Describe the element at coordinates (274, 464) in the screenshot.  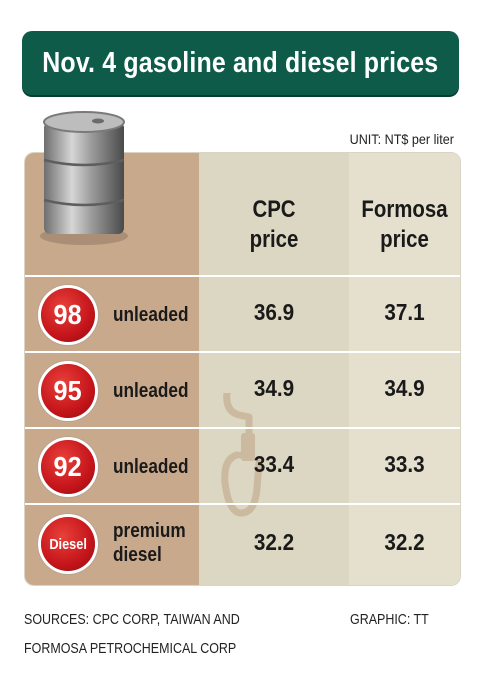
I see `cpc-value: 33.4` at that location.